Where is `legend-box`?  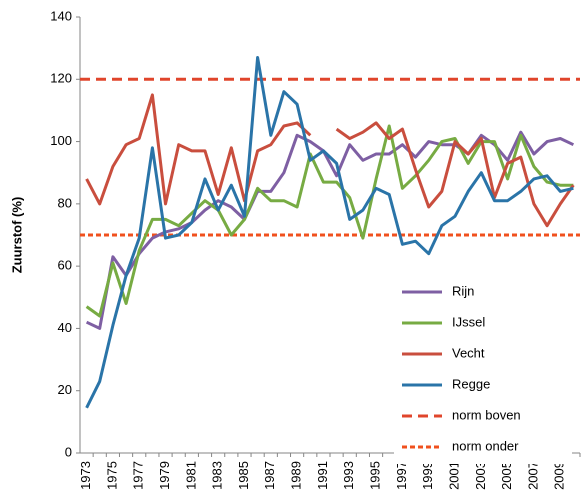
legend-box is located at coordinates (483, 370).